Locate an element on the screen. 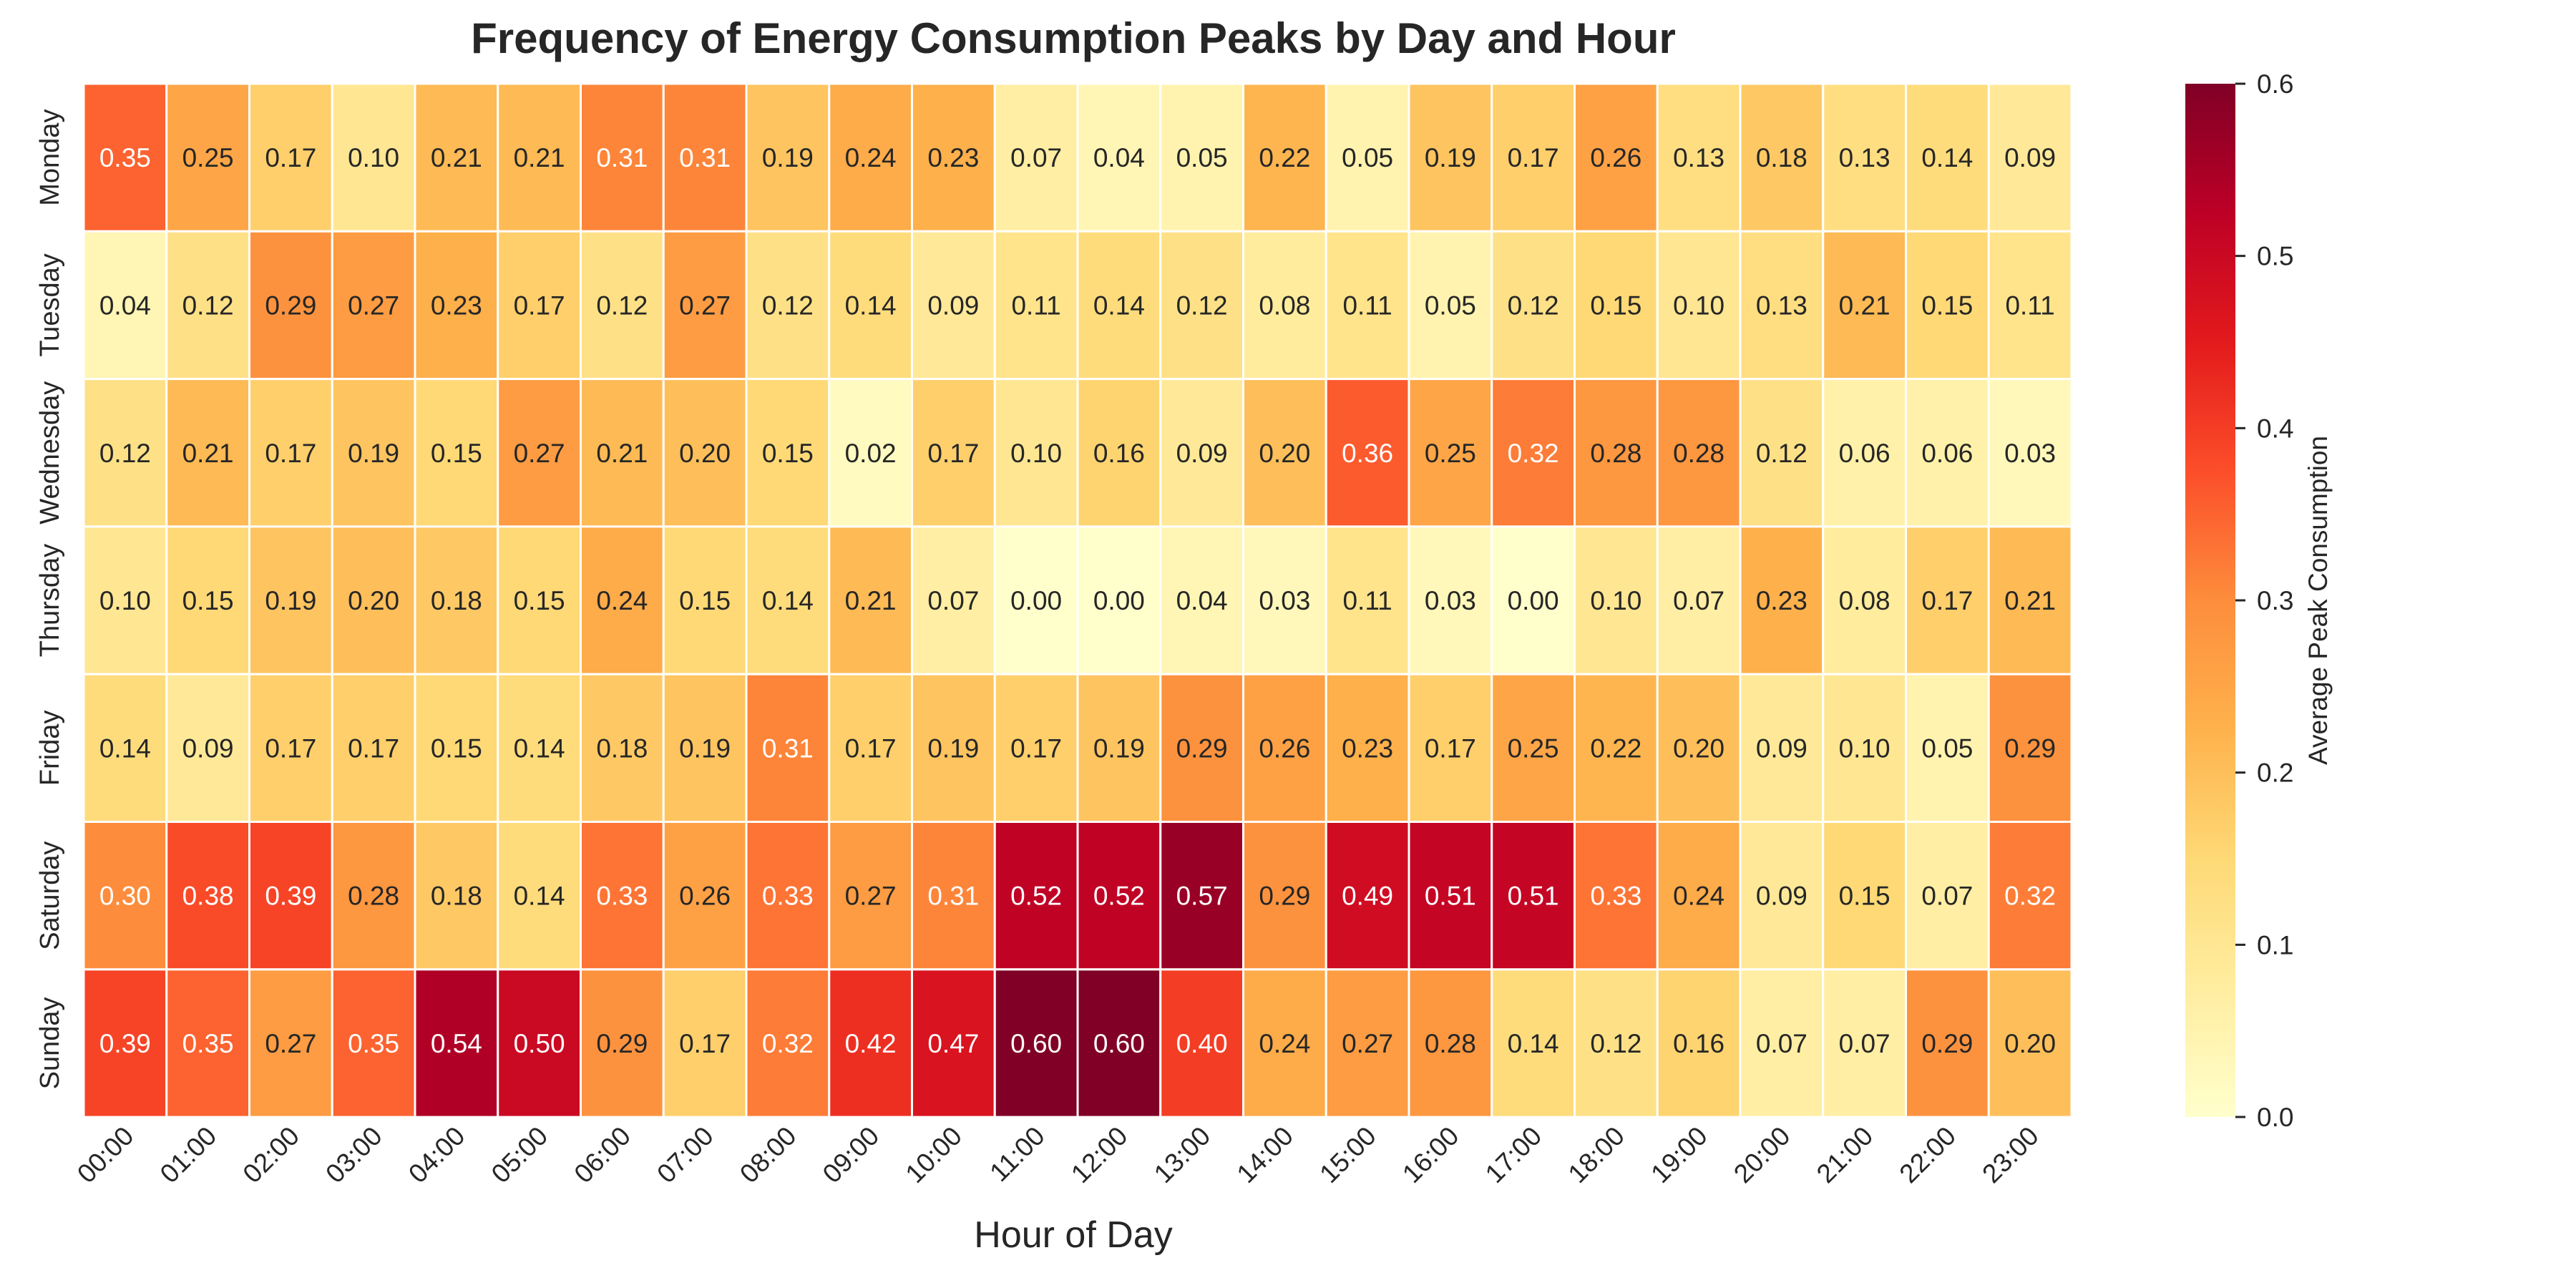 The width and height of the screenshot is (2576, 1288). y-tick-label: Tuesday is located at coordinates (50, 304).